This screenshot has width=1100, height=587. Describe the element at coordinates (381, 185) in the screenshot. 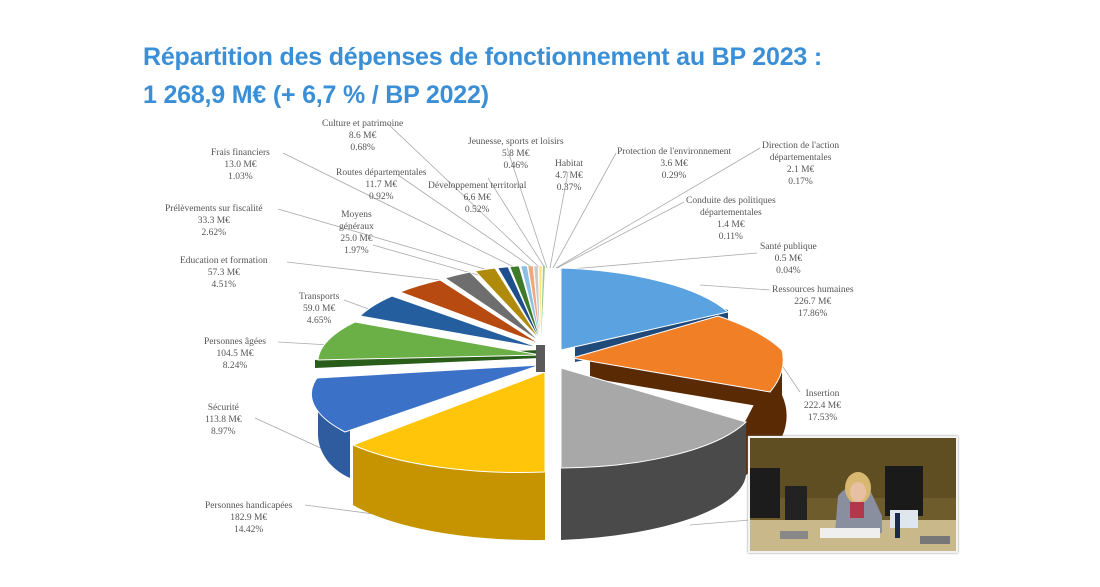

I see `label-routes: Routes départementales 11.7 M€ 0.92%` at that location.